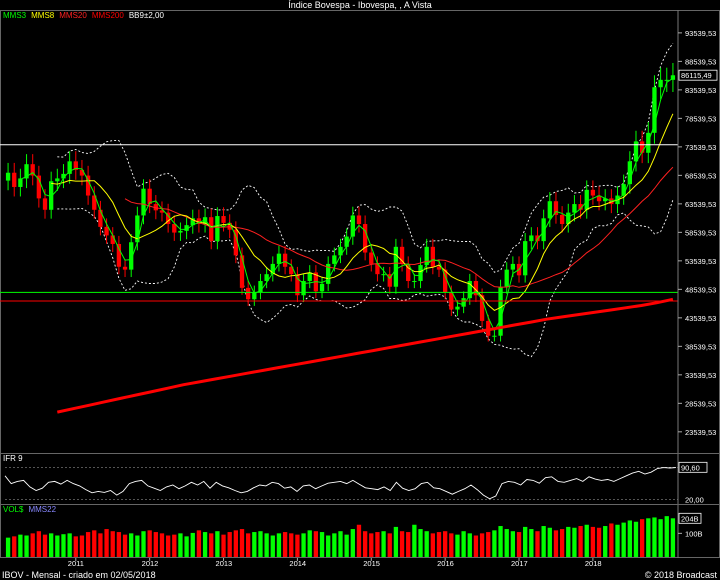 This screenshot has width=720, height=580. Describe the element at coordinates (445, 563) in the screenshot. I see `x-tick-label: 2016` at that location.